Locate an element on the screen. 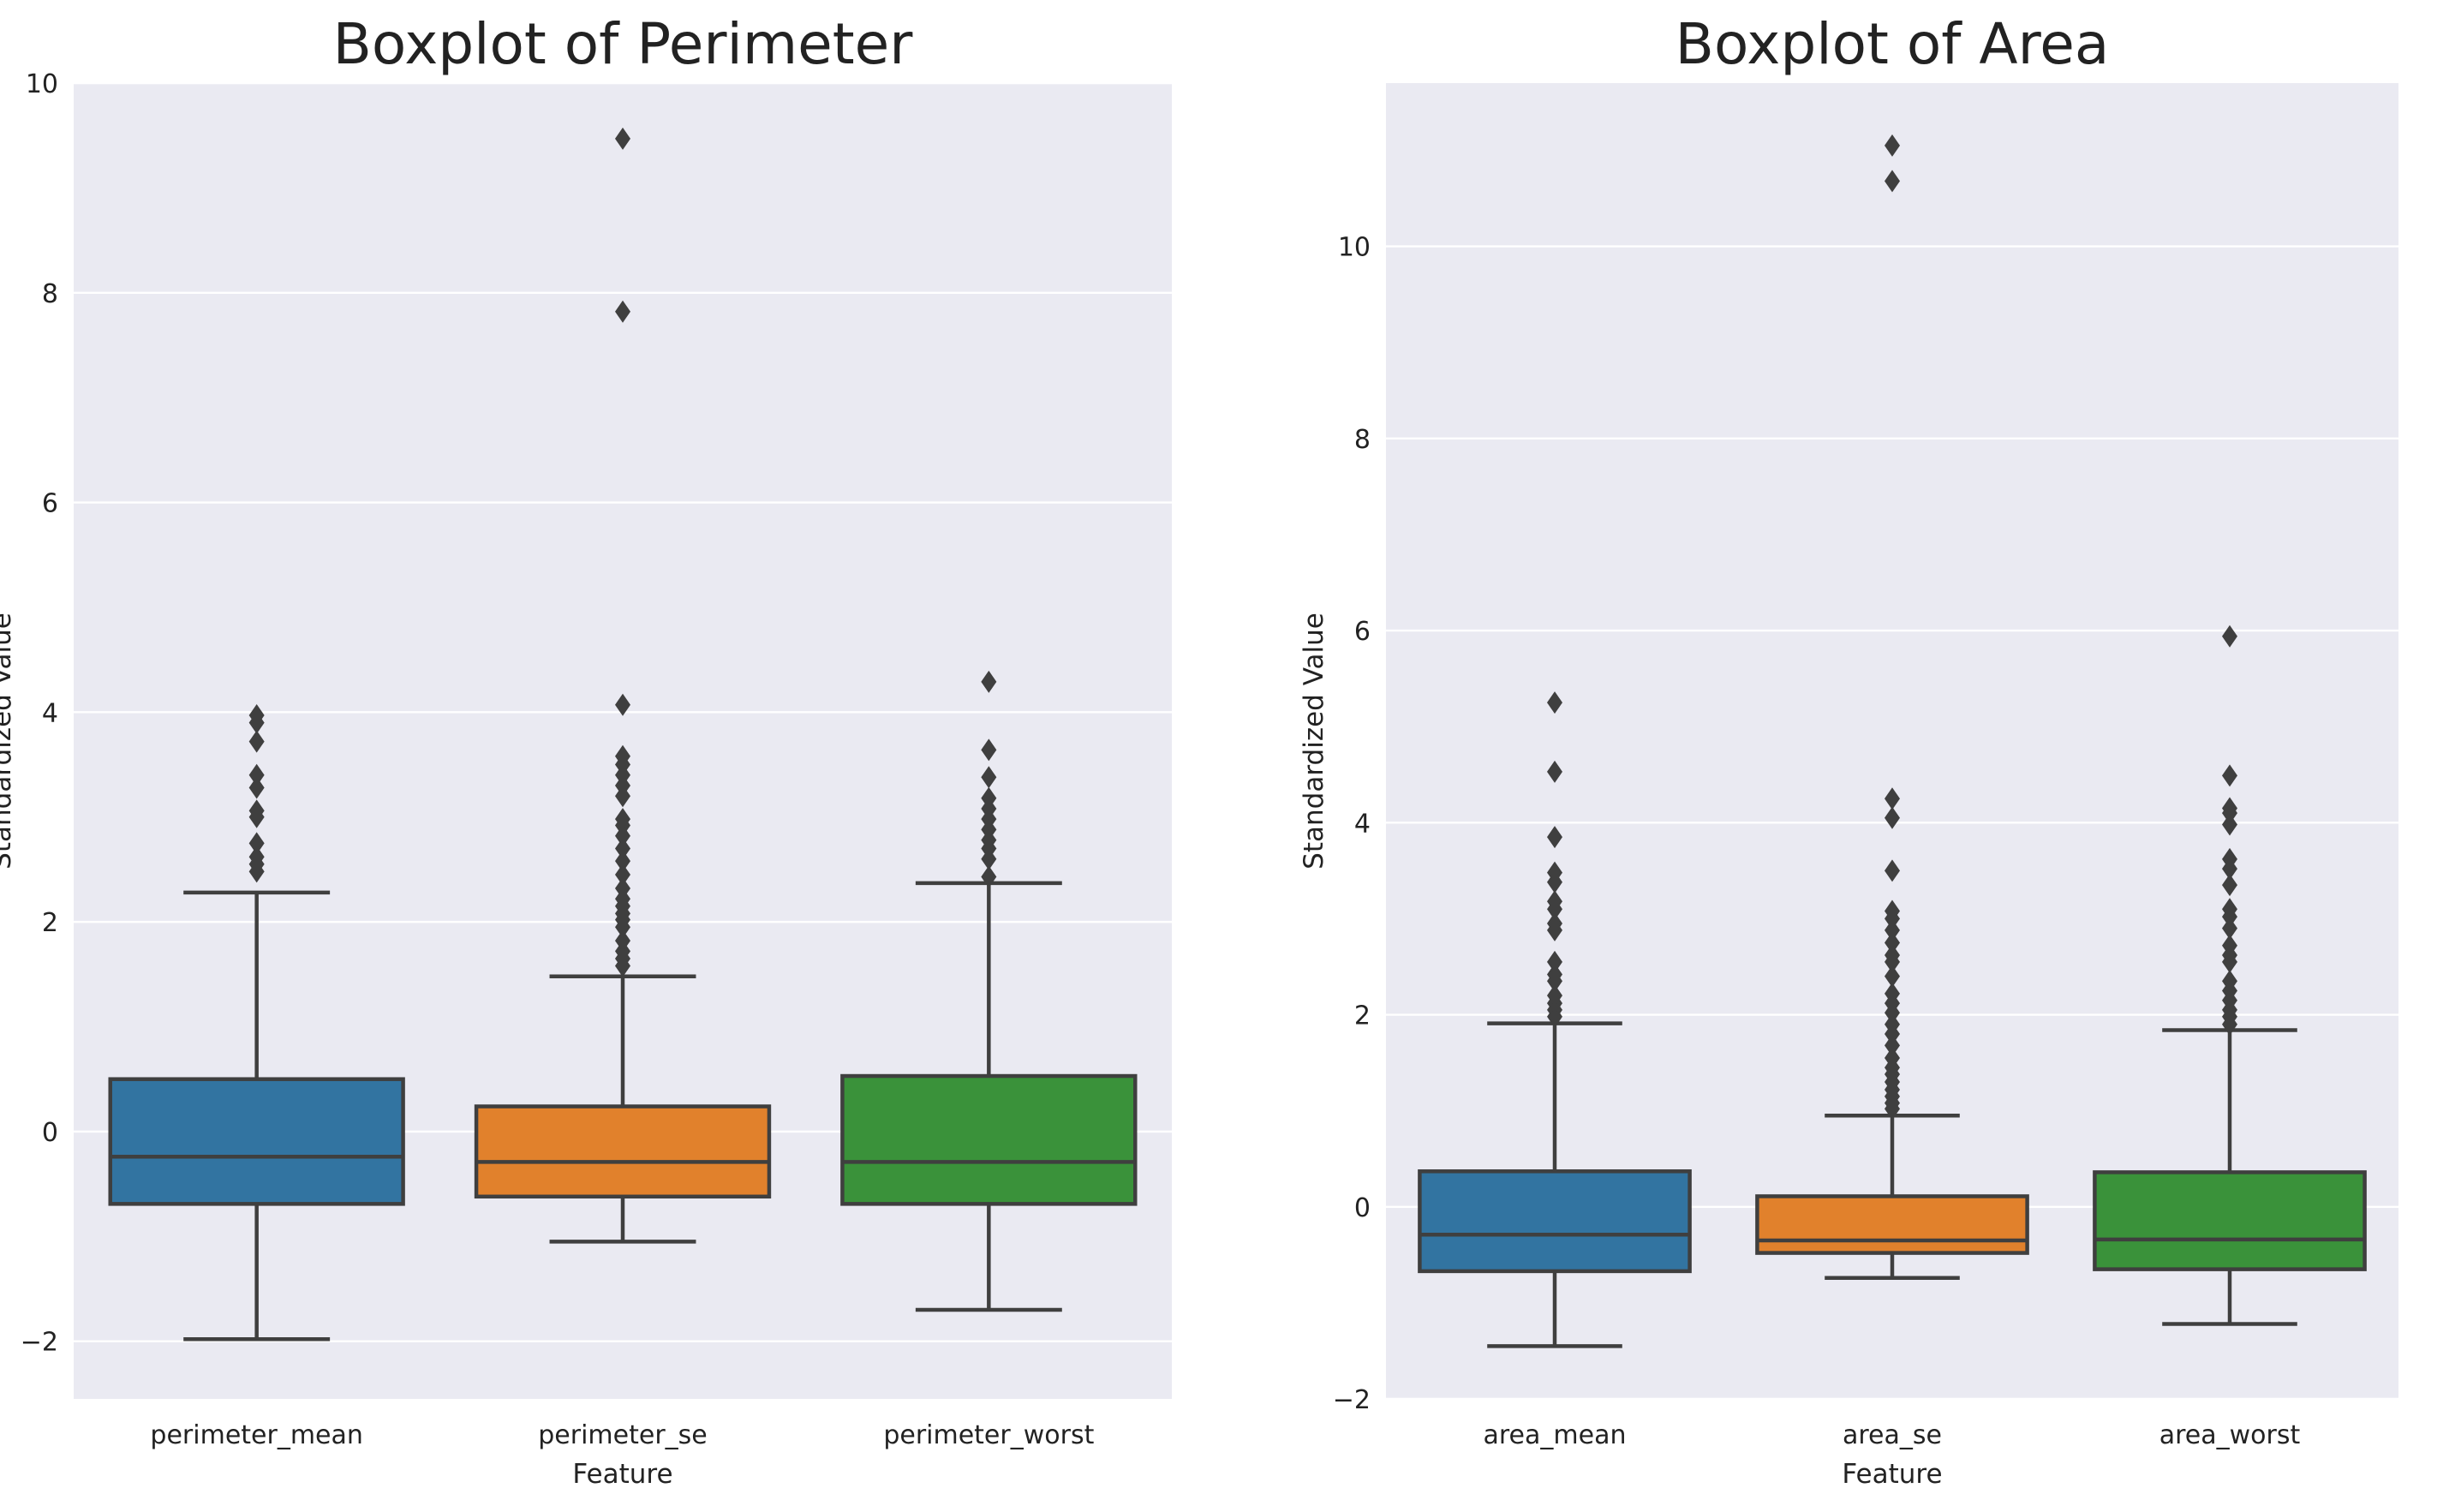 This screenshot has width=2461, height=1512. x-tick-label: area_se is located at coordinates (1892, 1435).